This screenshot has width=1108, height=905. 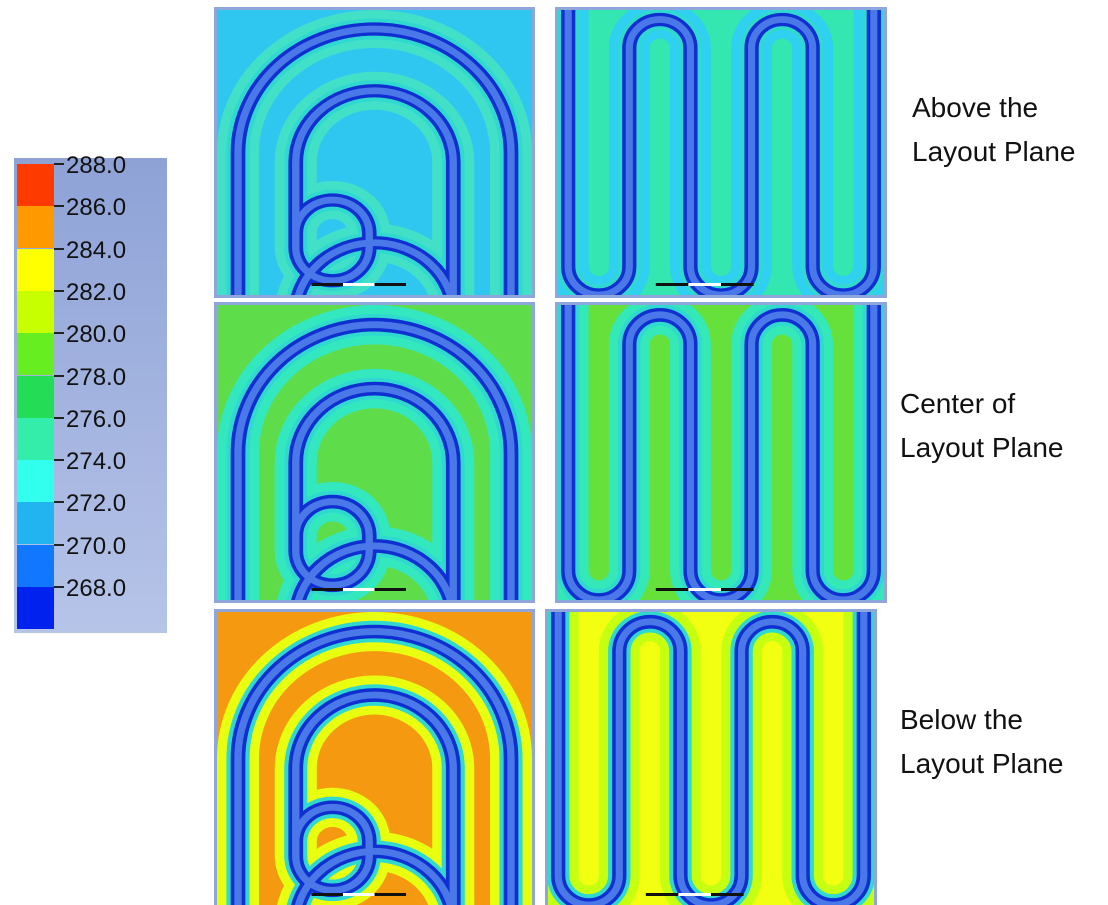 What do you see at coordinates (96, 504) in the screenshot?
I see `legend-tick: 272.0` at bounding box center [96, 504].